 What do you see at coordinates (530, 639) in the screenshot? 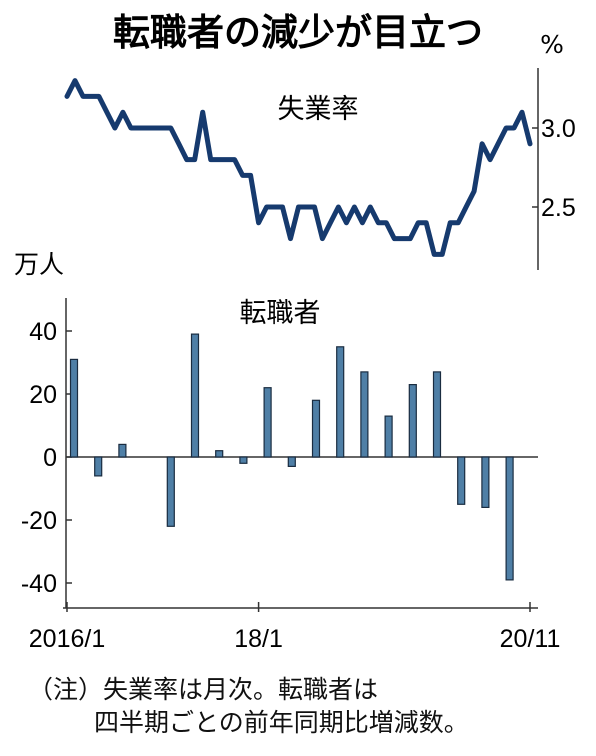
I see `x-tick-label: 20/11` at bounding box center [530, 639].